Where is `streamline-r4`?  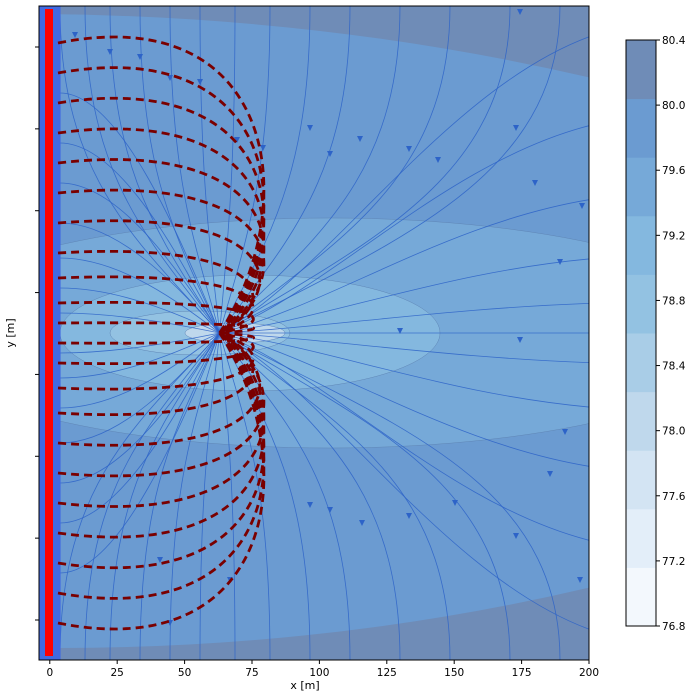 streamline-r4 is located at coordinates (404, 318).